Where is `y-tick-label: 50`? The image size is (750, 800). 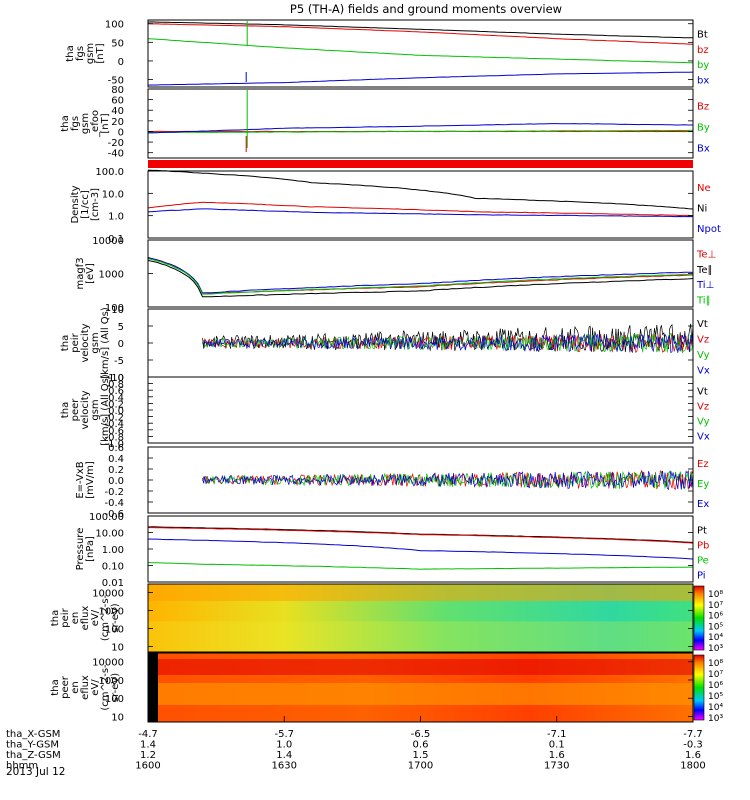
y-tick-label: 50 is located at coordinates (117, 43).